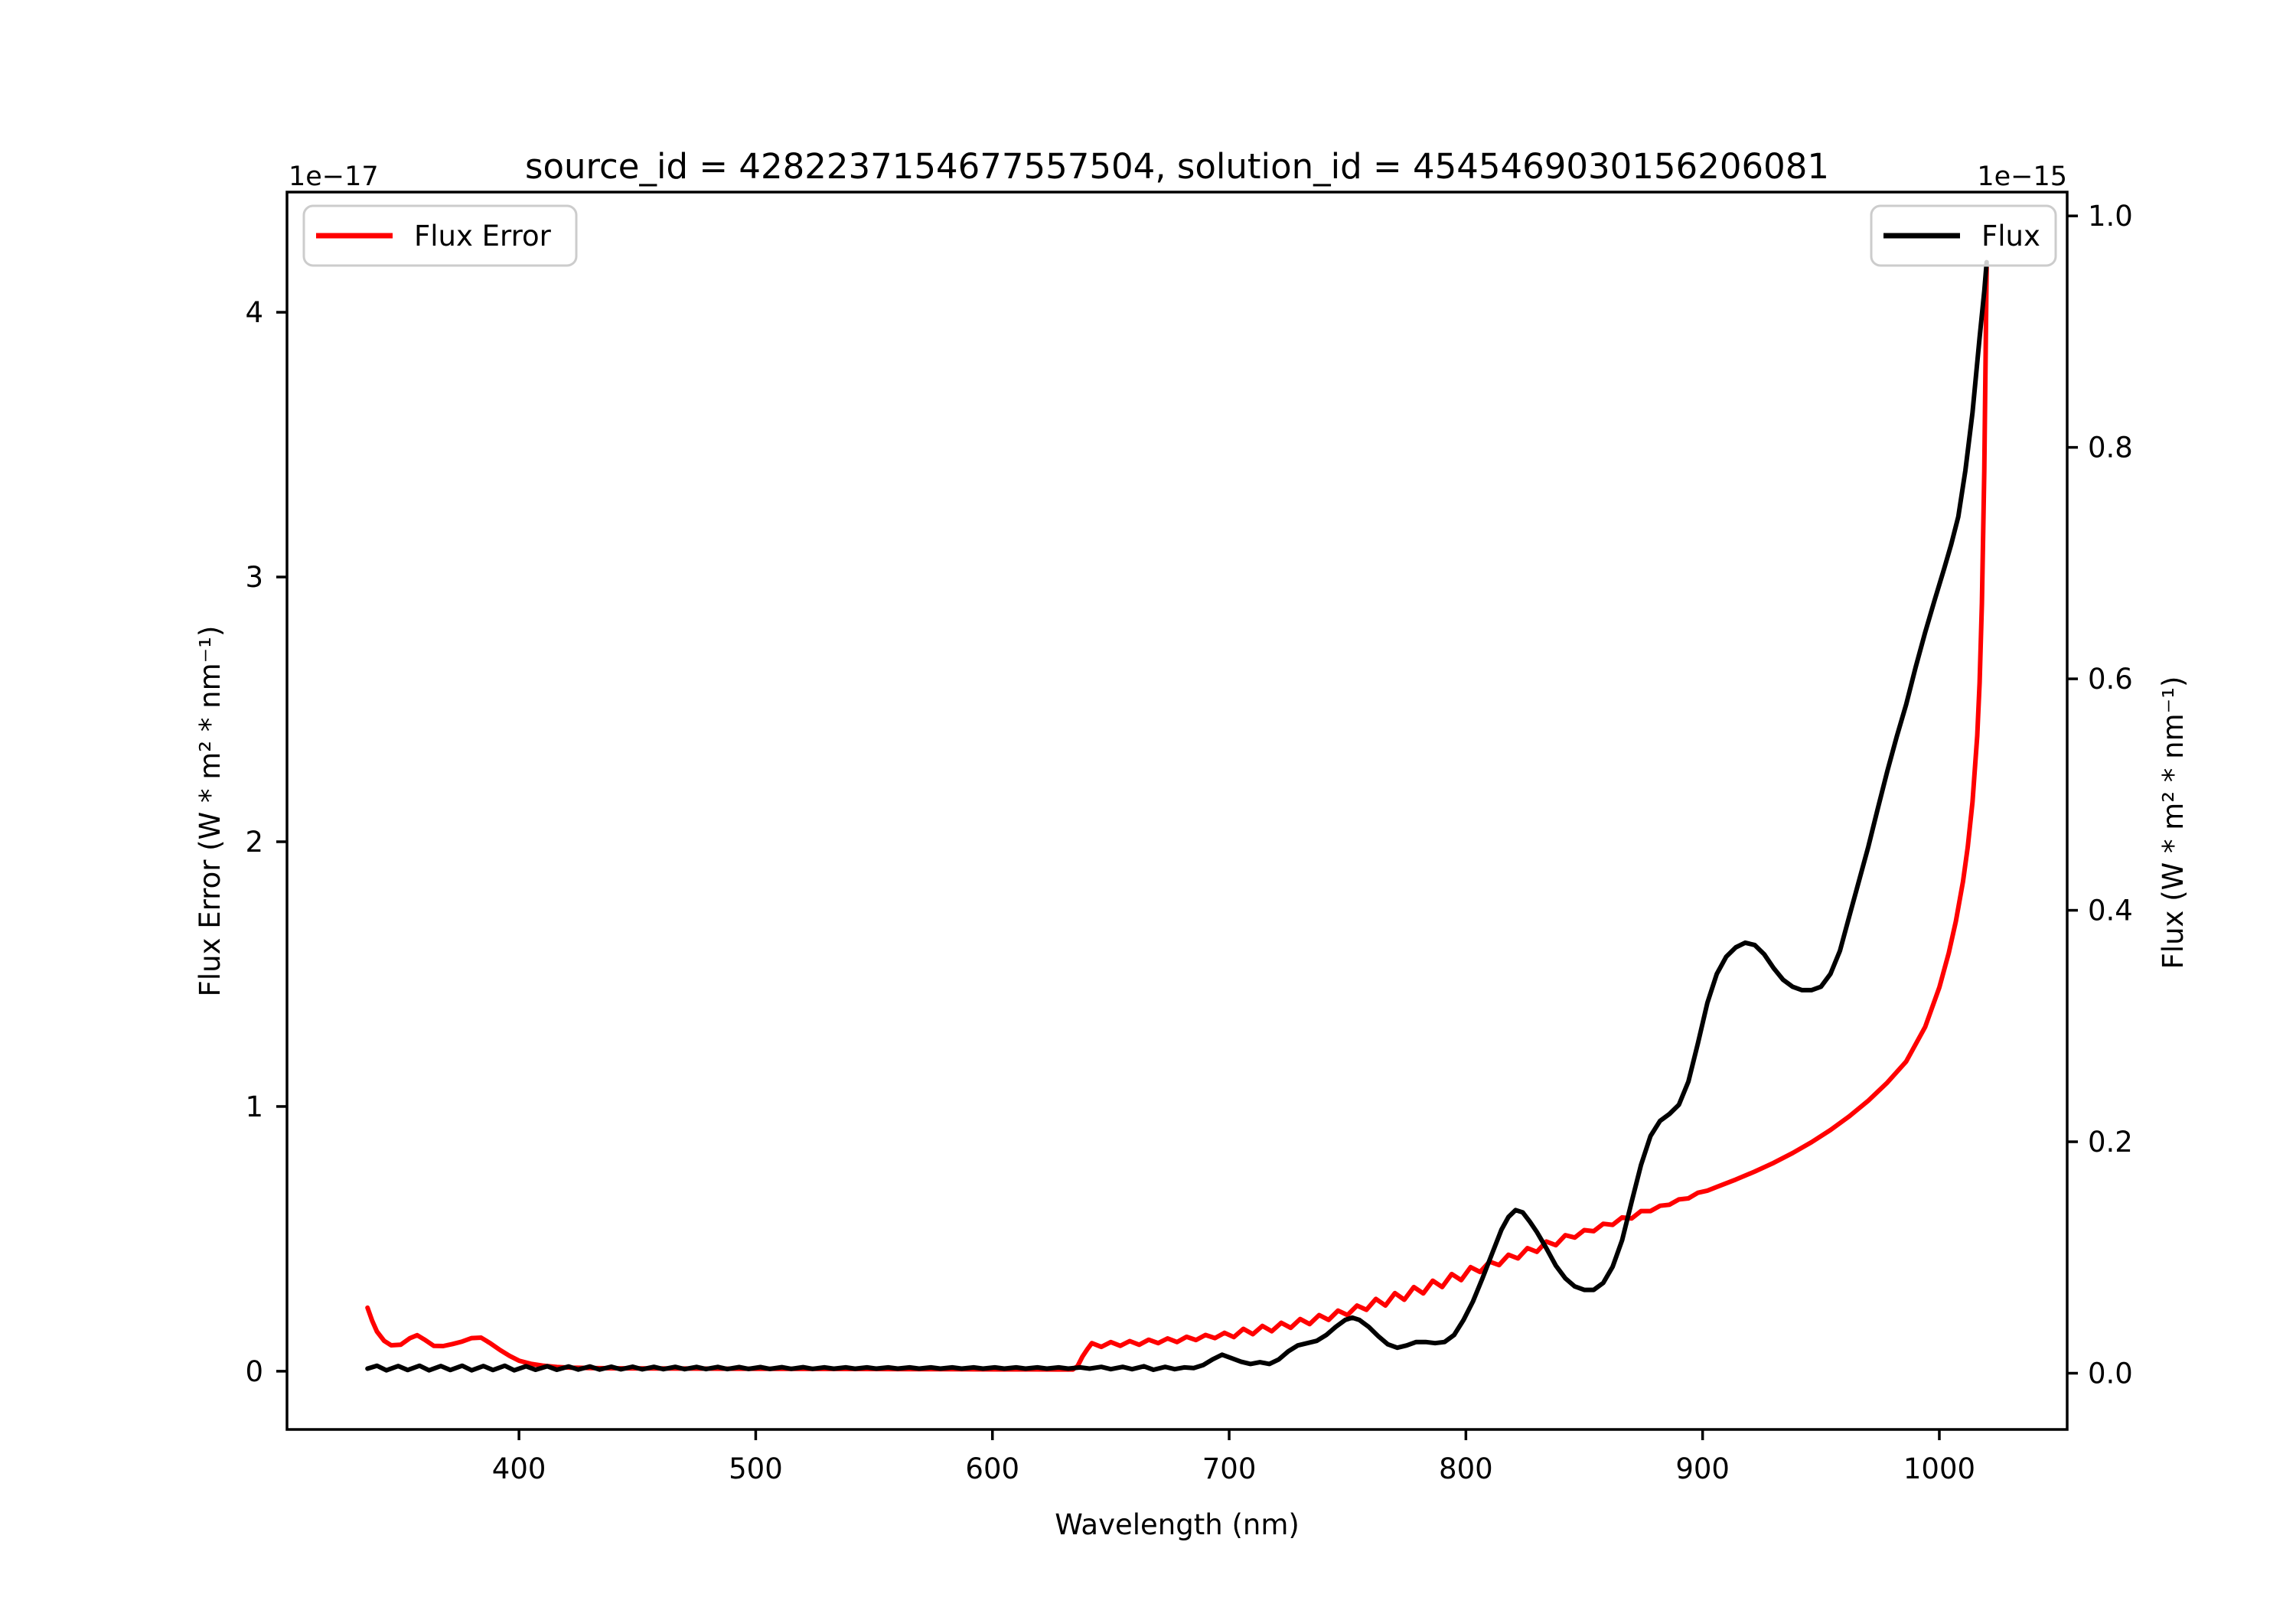 Image resolution: width=2296 pixels, height=1607 pixels. Describe the element at coordinates (992, 1468) in the screenshot. I see `x-tick-label: 600` at that location.